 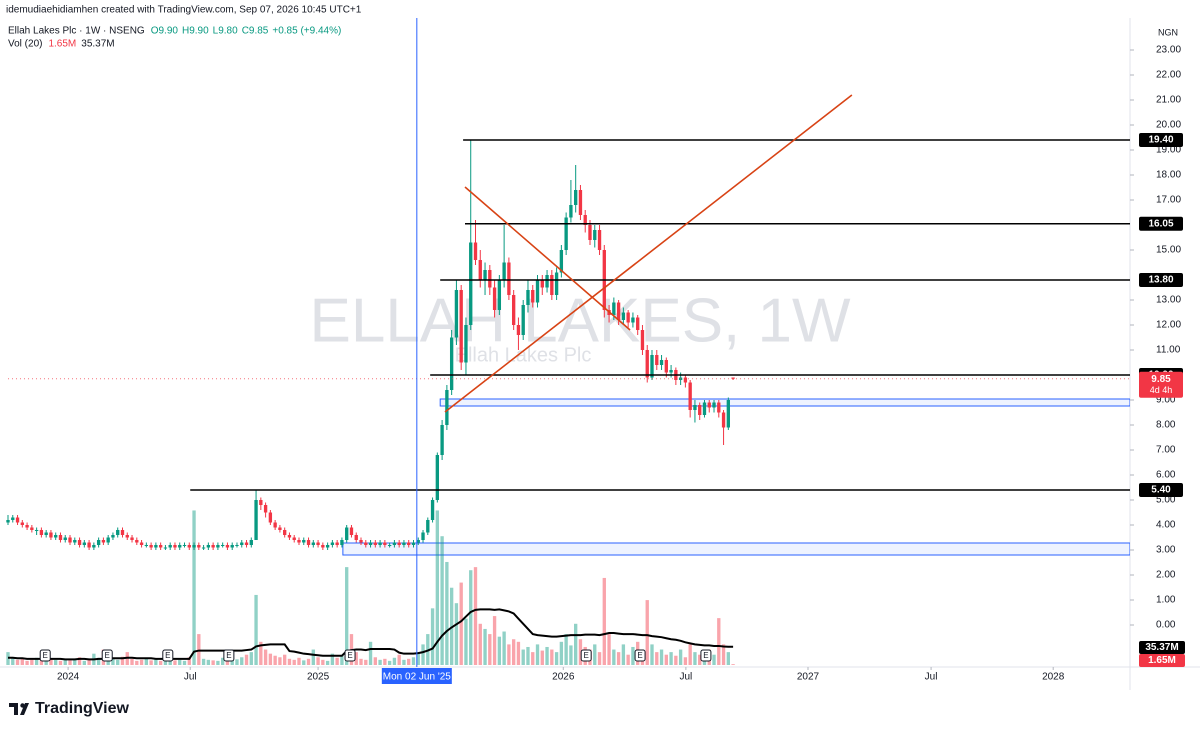 I want to click on y-tick-label: 4.00, so click(x=1166, y=525).